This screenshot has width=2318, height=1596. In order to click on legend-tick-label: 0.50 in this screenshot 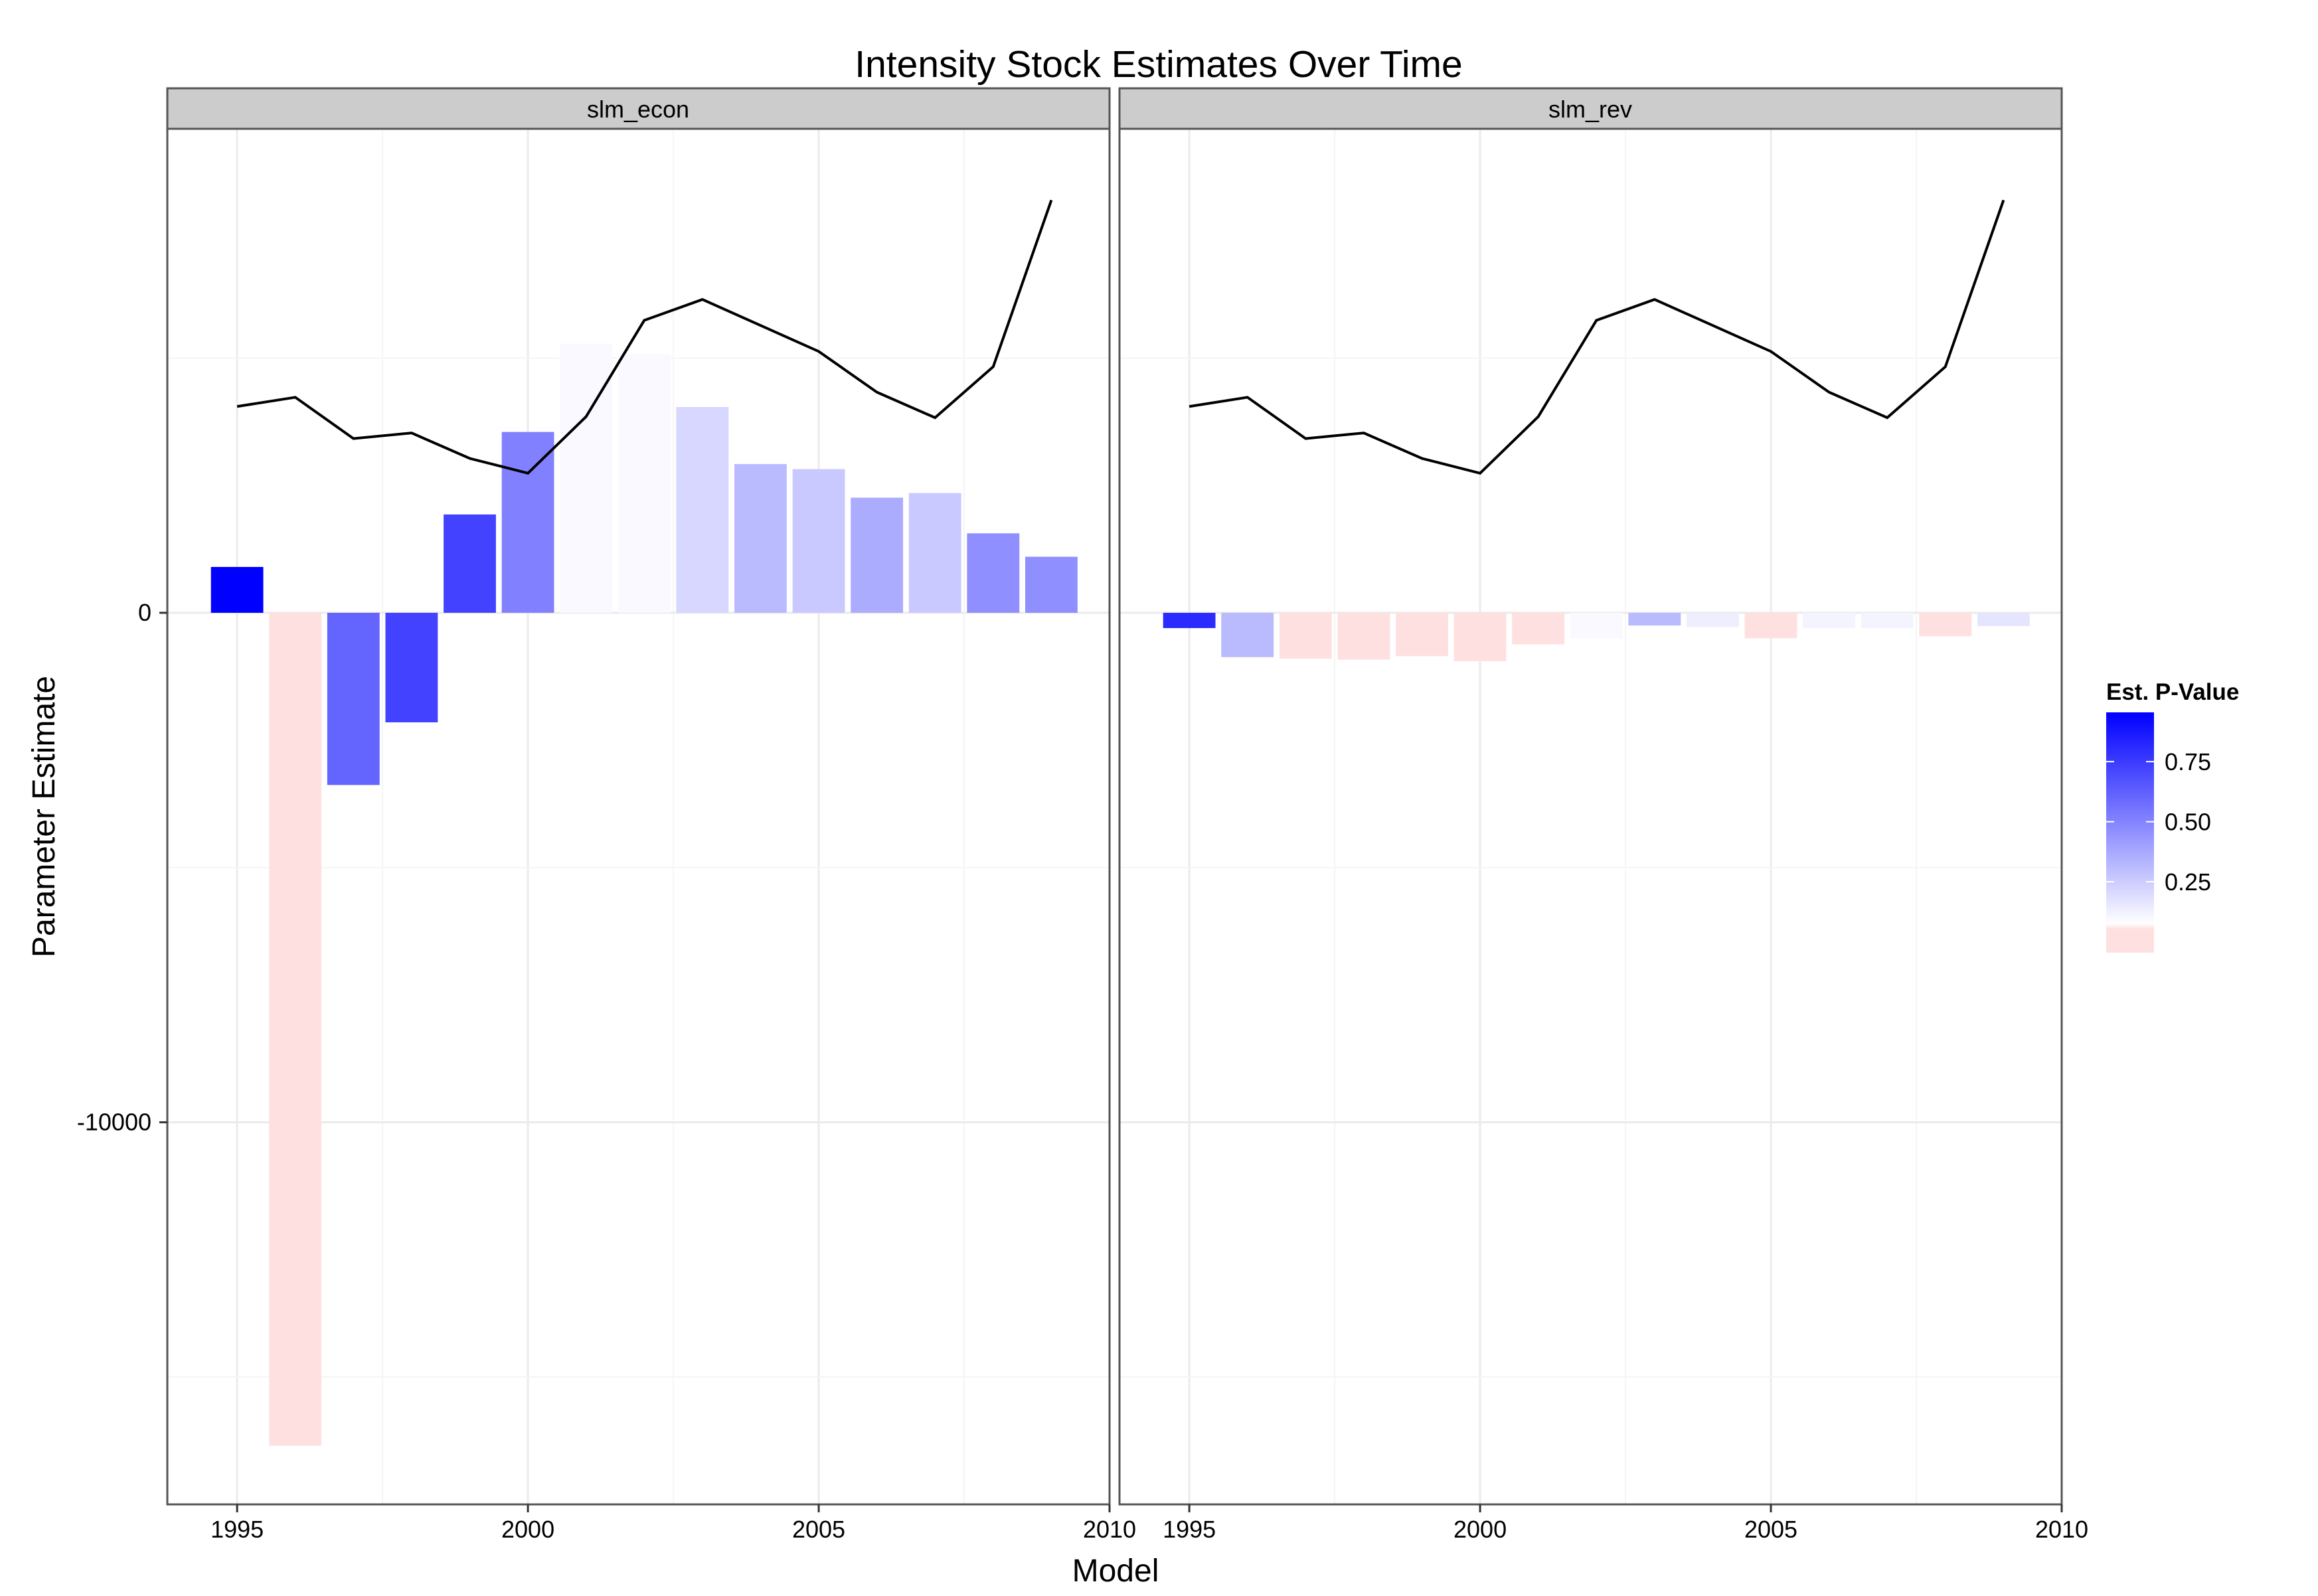, I will do `click(2188, 822)`.